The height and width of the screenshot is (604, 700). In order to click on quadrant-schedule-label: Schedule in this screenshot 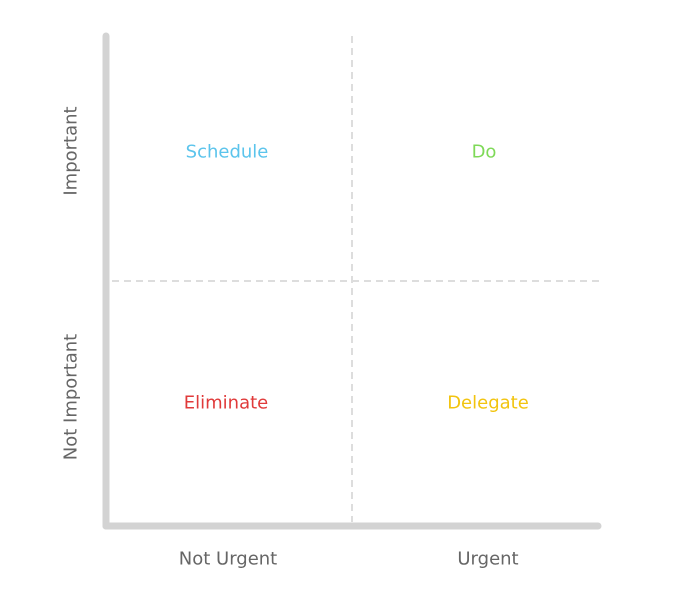, I will do `click(227, 152)`.